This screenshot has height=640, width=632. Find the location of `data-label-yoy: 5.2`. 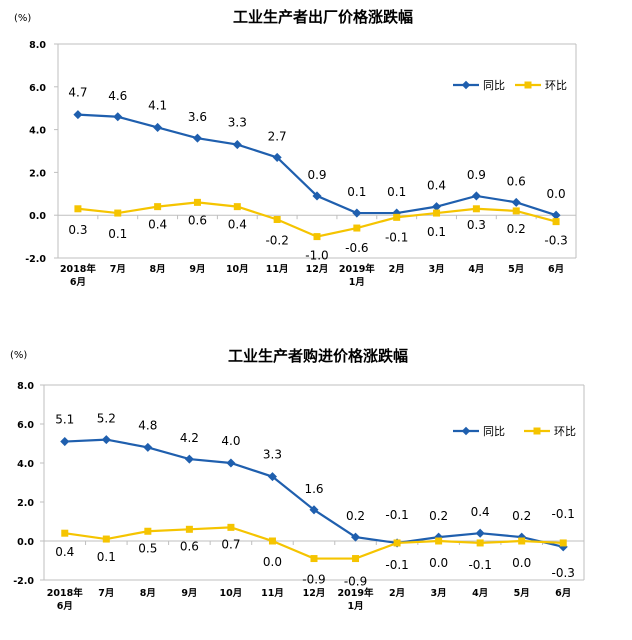

data-label-yoy: 5.2 is located at coordinates (106, 419).